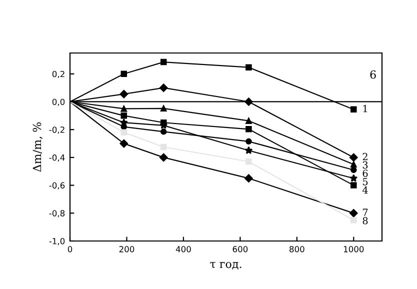  What do you see at coordinates (57, 158) in the screenshot?
I see `y-tick-label: -0,4` at bounding box center [57, 158].